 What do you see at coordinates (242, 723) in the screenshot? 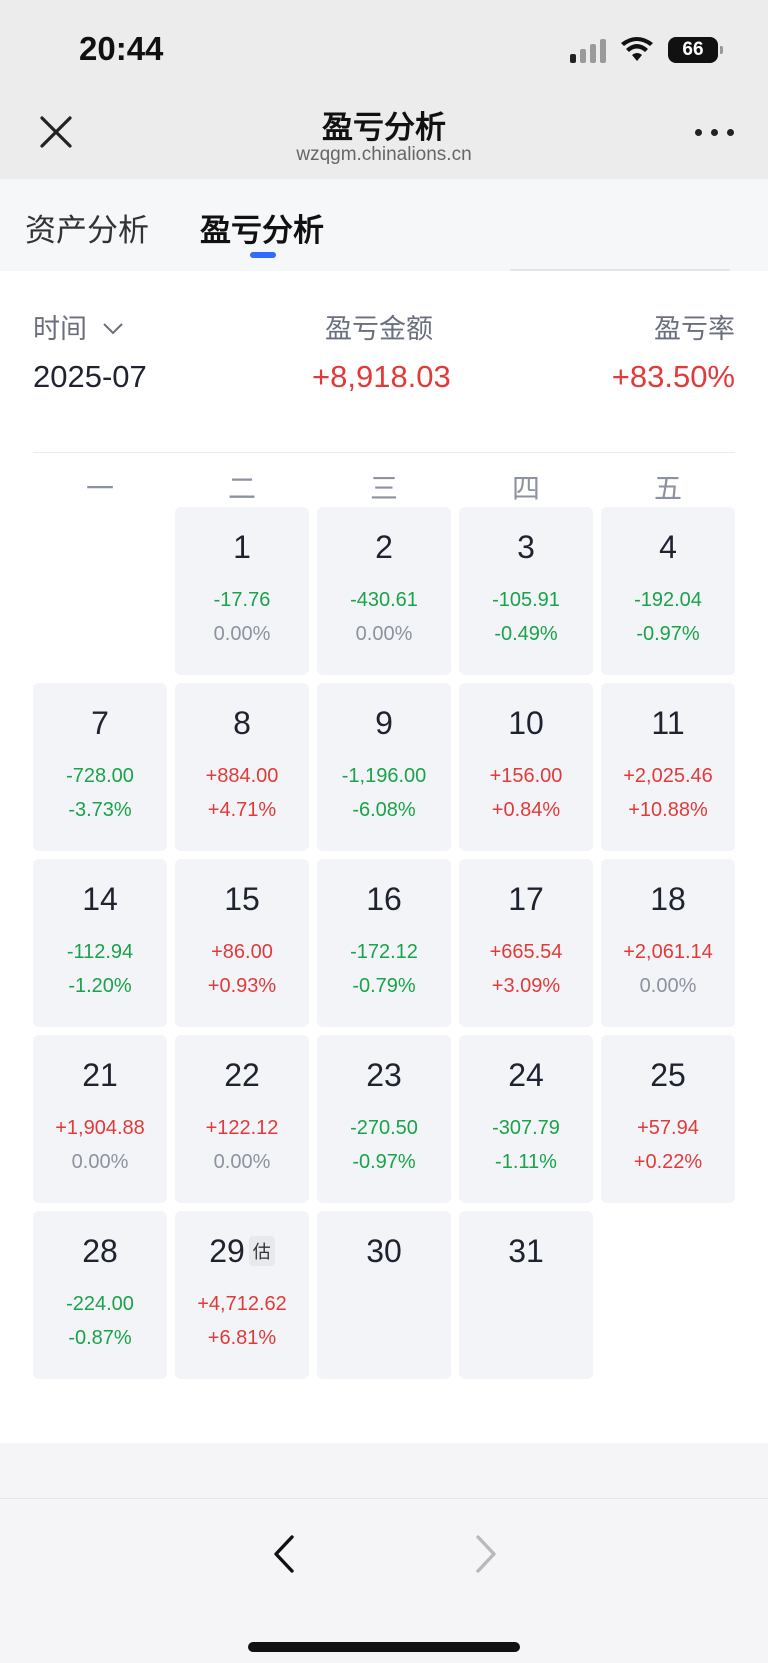
I see `day-number: 8` at bounding box center [242, 723].